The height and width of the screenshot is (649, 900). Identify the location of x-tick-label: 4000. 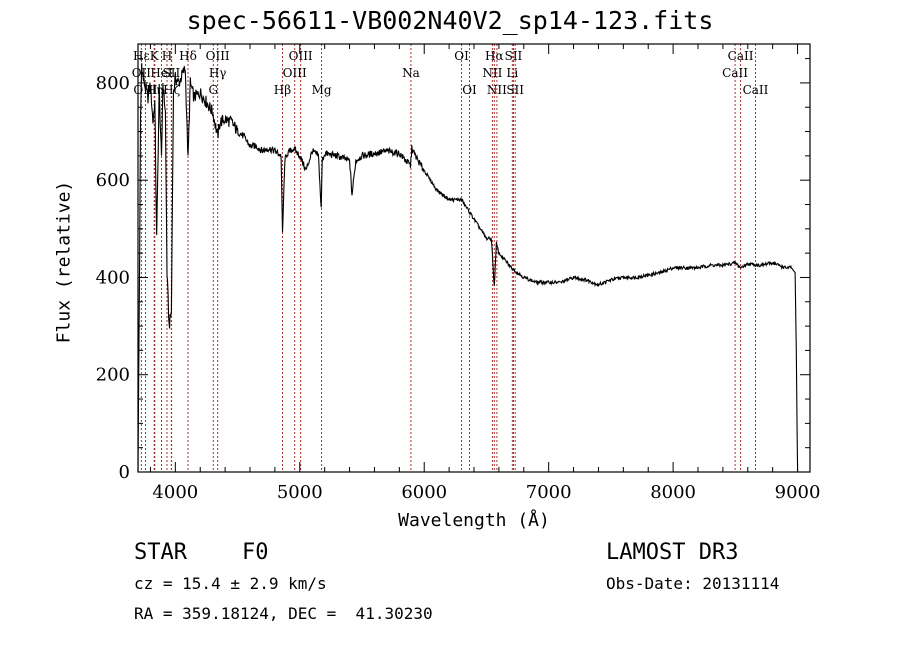
(175, 492).